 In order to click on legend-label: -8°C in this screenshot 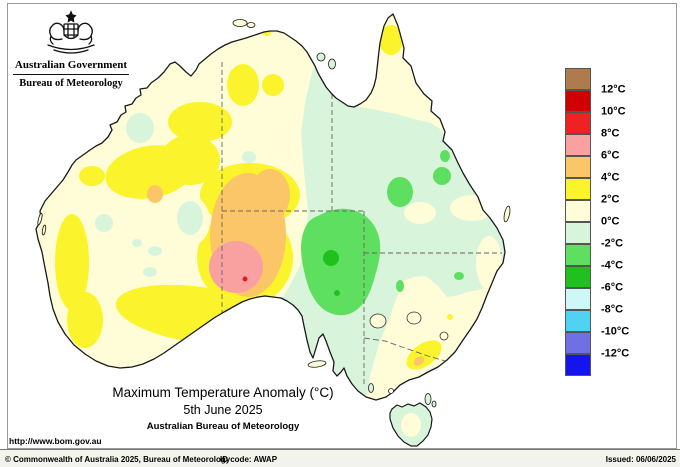, I will do `click(612, 309)`.